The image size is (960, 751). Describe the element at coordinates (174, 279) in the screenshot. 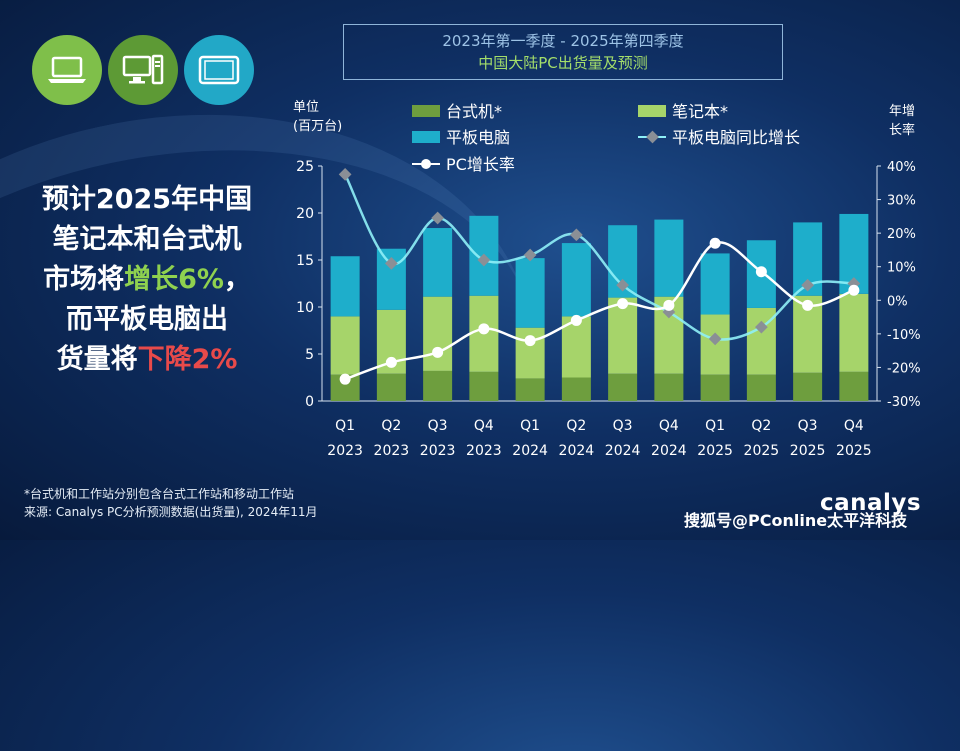

I see `highlight-growth: 增长6%` at that location.